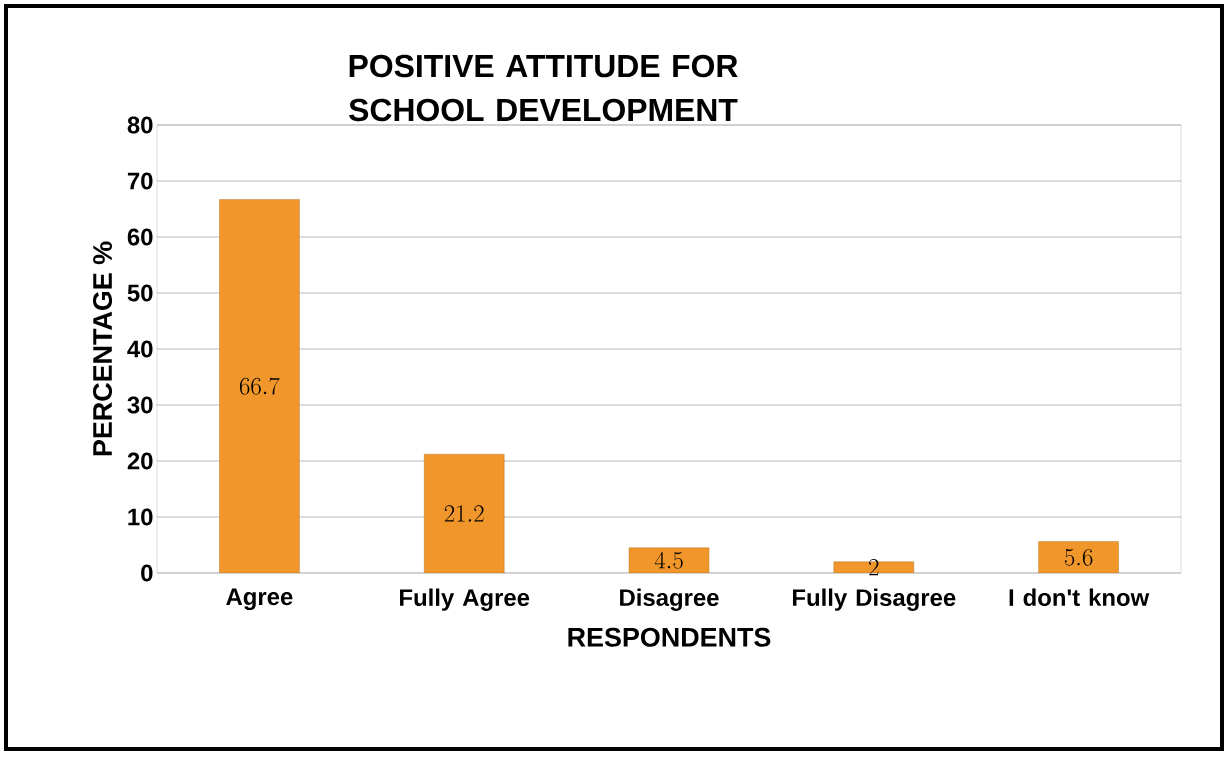  What do you see at coordinates (140, 181) in the screenshot?
I see `y-tick-label: 70` at bounding box center [140, 181].